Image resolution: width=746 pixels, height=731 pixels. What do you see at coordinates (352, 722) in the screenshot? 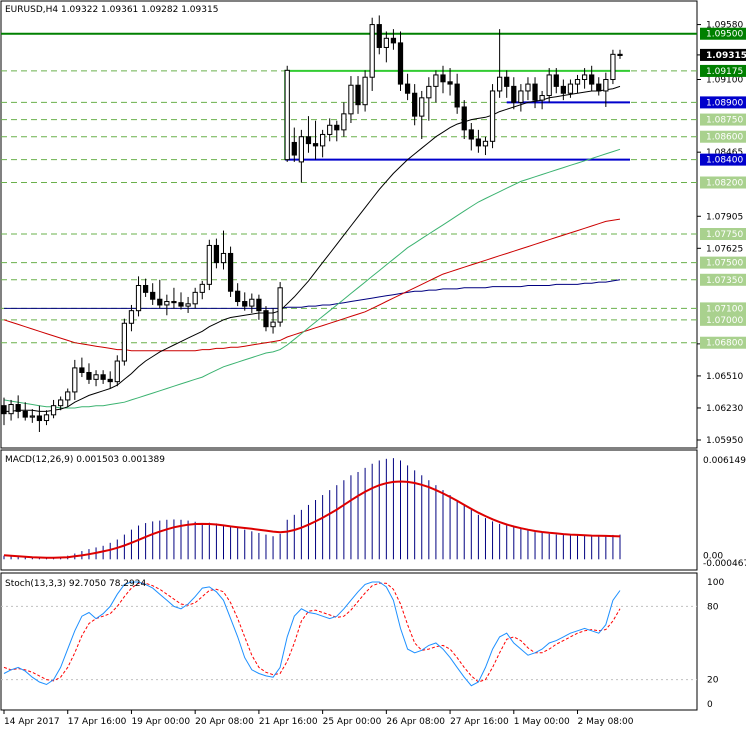
I see `time-tick-label: 25 Apr 00:00` at bounding box center [352, 722].